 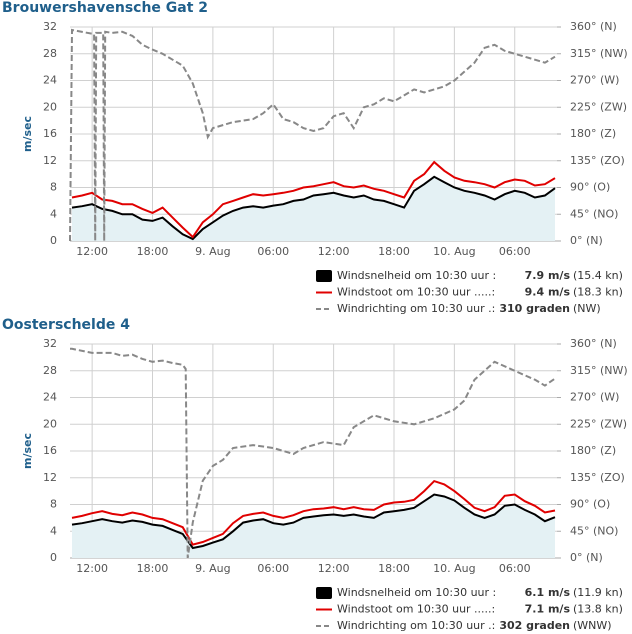 What do you see at coordinates (534, 308) in the screenshot?
I see `legend-value: 310 graden` at bounding box center [534, 308].